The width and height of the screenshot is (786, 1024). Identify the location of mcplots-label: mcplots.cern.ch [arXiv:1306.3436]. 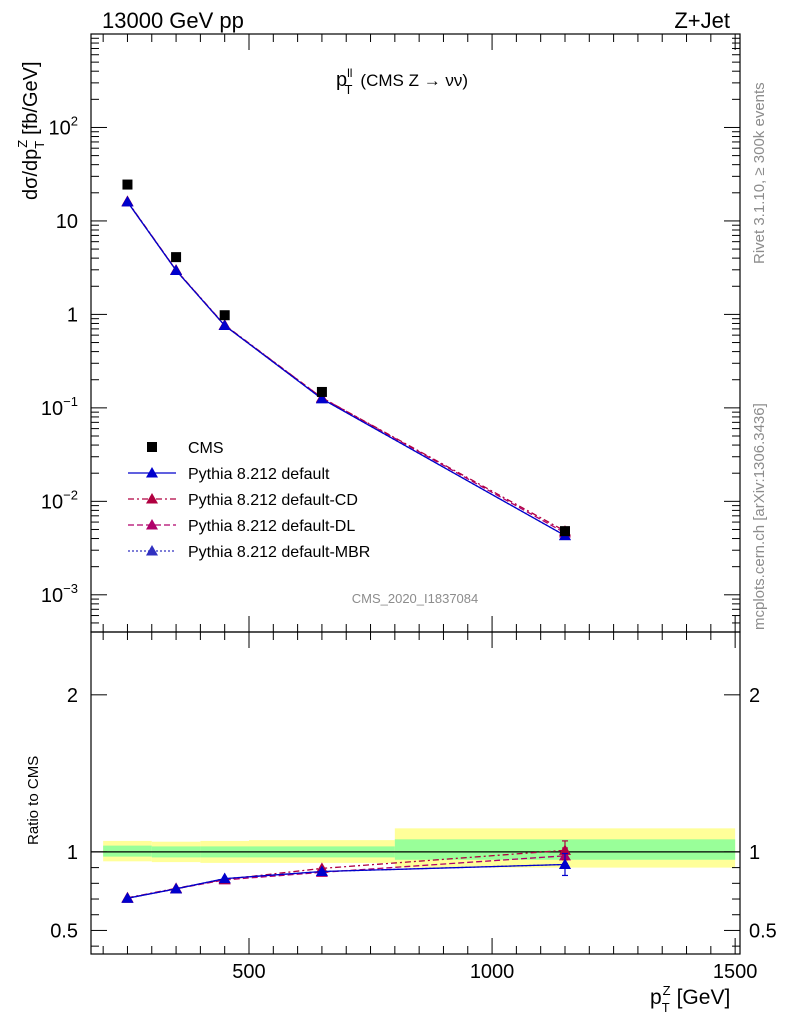
(759, 516).